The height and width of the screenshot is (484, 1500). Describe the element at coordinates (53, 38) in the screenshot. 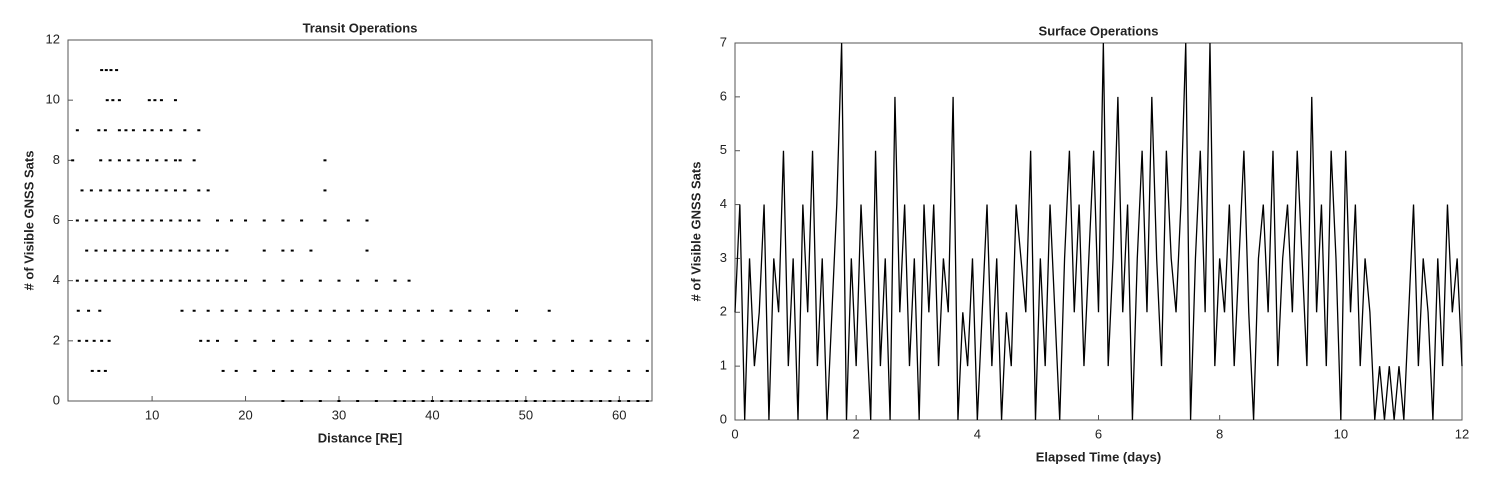

I see `y-tick-label: 12` at that location.